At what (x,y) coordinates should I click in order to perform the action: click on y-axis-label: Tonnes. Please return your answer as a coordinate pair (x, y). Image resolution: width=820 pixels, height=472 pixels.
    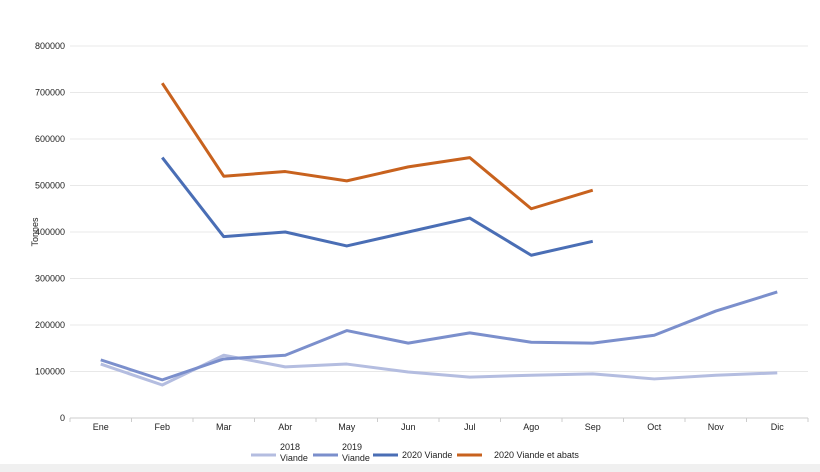
    Looking at the image, I should click on (35, 232).